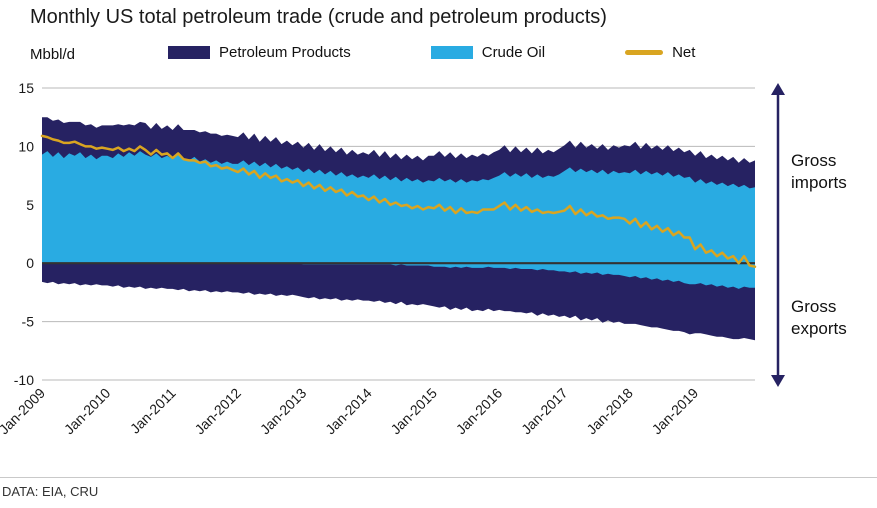 The height and width of the screenshot is (508, 877). I want to click on y-tick-label: 10, so click(26, 146).